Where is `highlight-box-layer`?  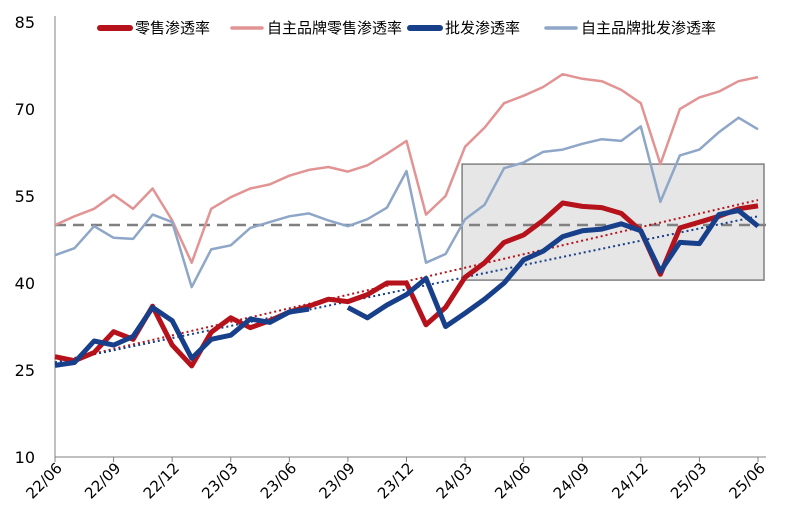
highlight-box-layer is located at coordinates (613, 222).